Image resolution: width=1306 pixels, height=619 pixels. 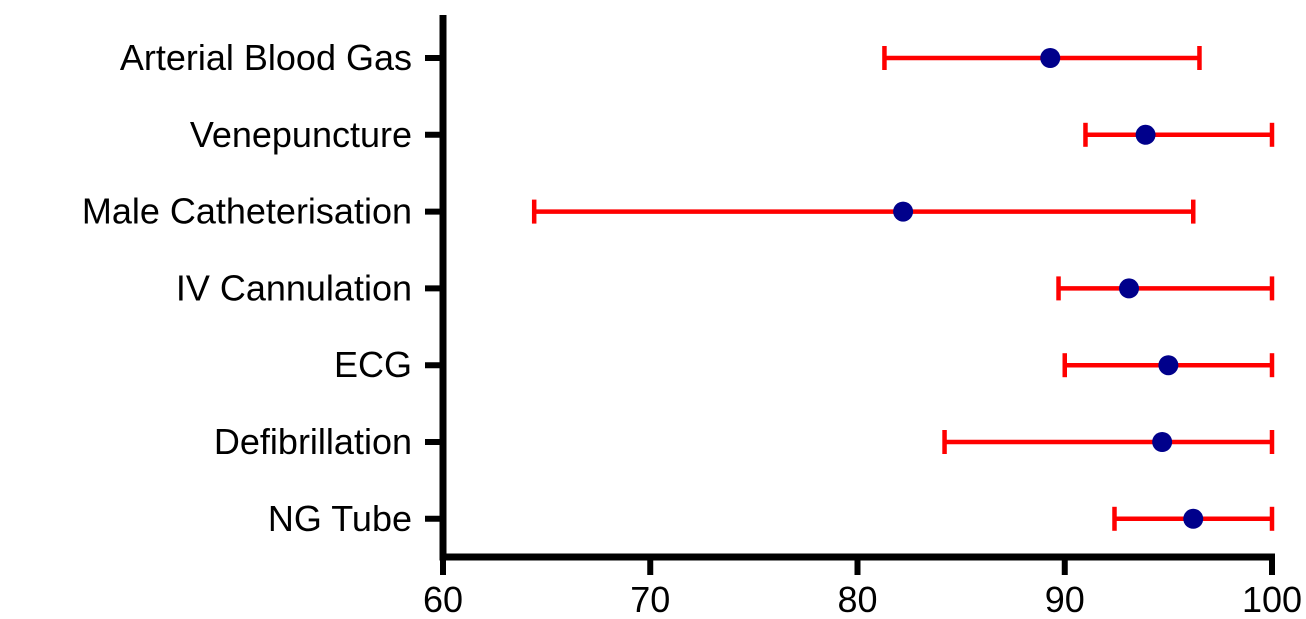 I want to click on category-label: NG Tube, so click(x=340, y=518).